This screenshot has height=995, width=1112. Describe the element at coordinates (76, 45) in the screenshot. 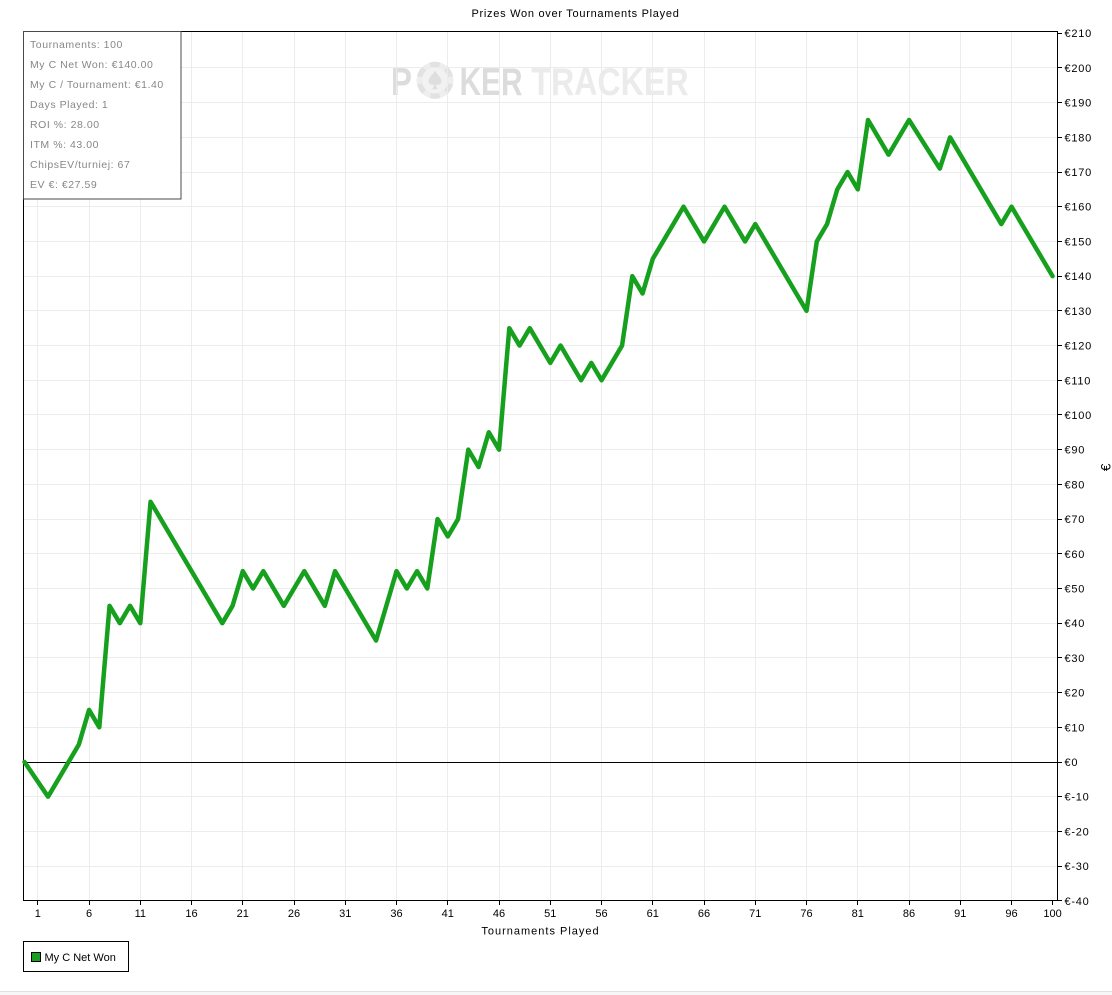

I see `svg-text: Tournaments: 100` at that location.